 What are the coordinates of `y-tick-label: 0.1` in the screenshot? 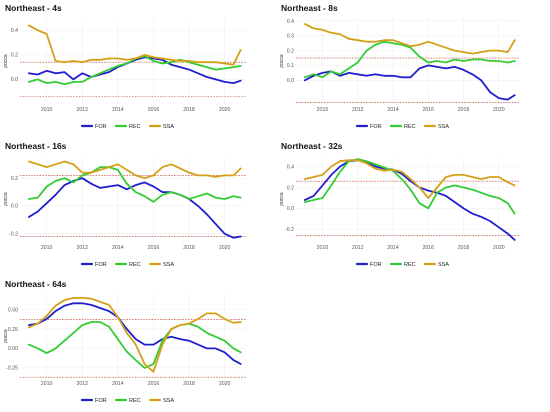 It's located at (290, 66).